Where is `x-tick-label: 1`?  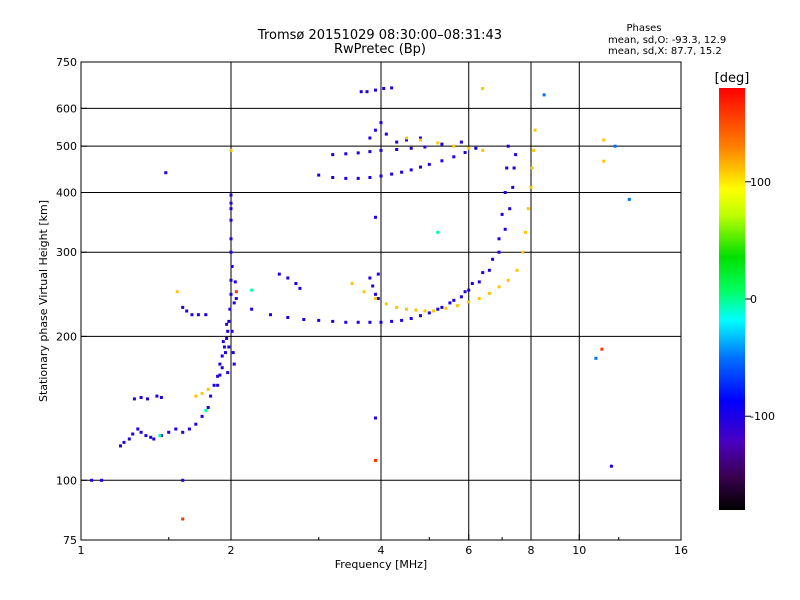 x-tick-label: 1 is located at coordinates (81, 550).